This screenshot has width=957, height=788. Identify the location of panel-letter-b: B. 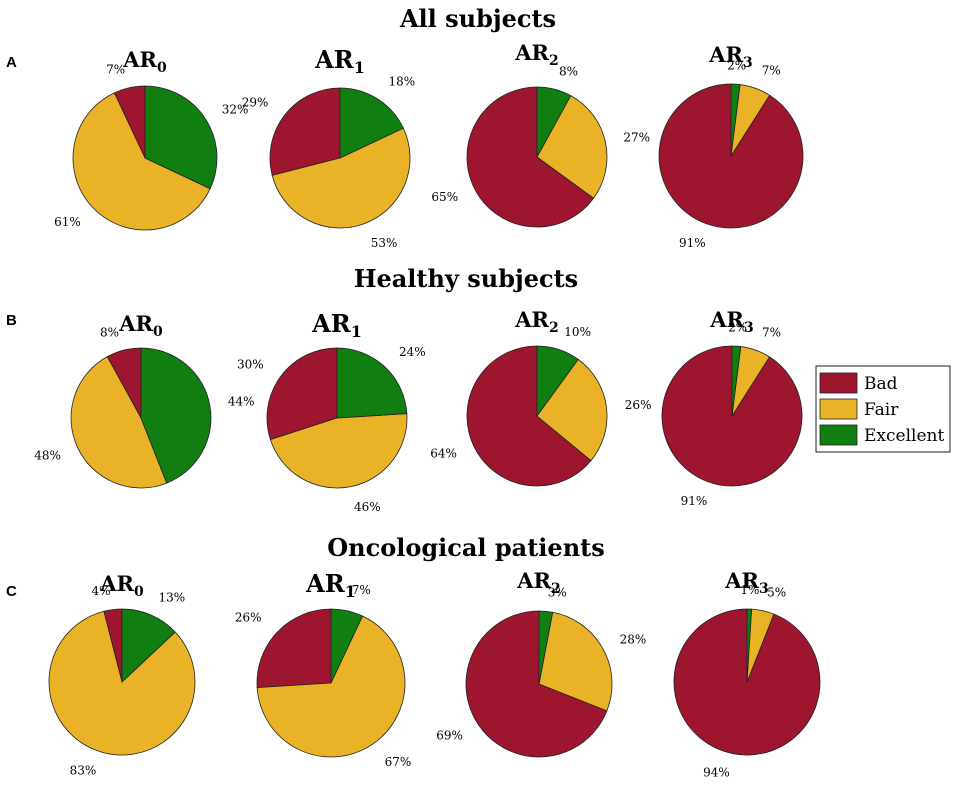
(11, 320).